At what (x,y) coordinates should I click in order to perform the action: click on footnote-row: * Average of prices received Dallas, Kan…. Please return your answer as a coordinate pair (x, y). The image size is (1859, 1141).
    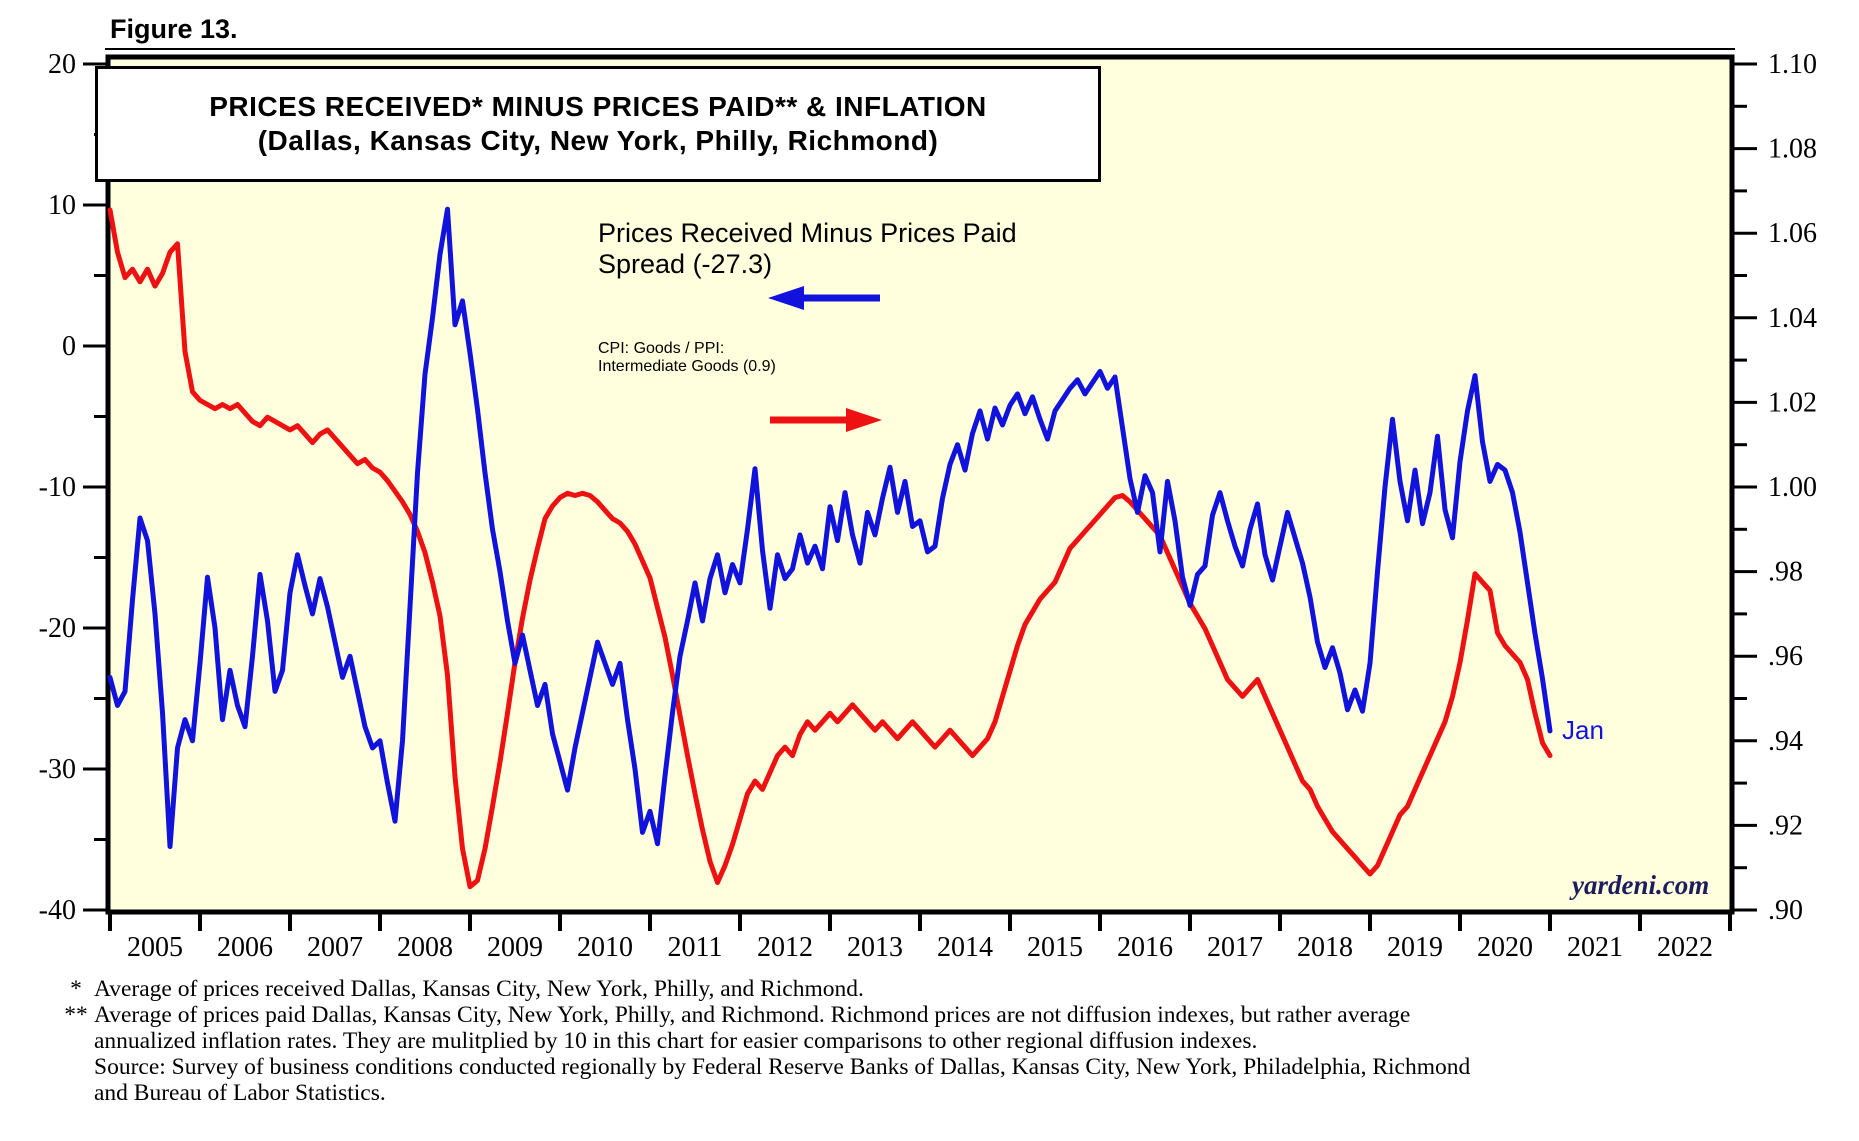
    Looking at the image, I should click on (768, 989).